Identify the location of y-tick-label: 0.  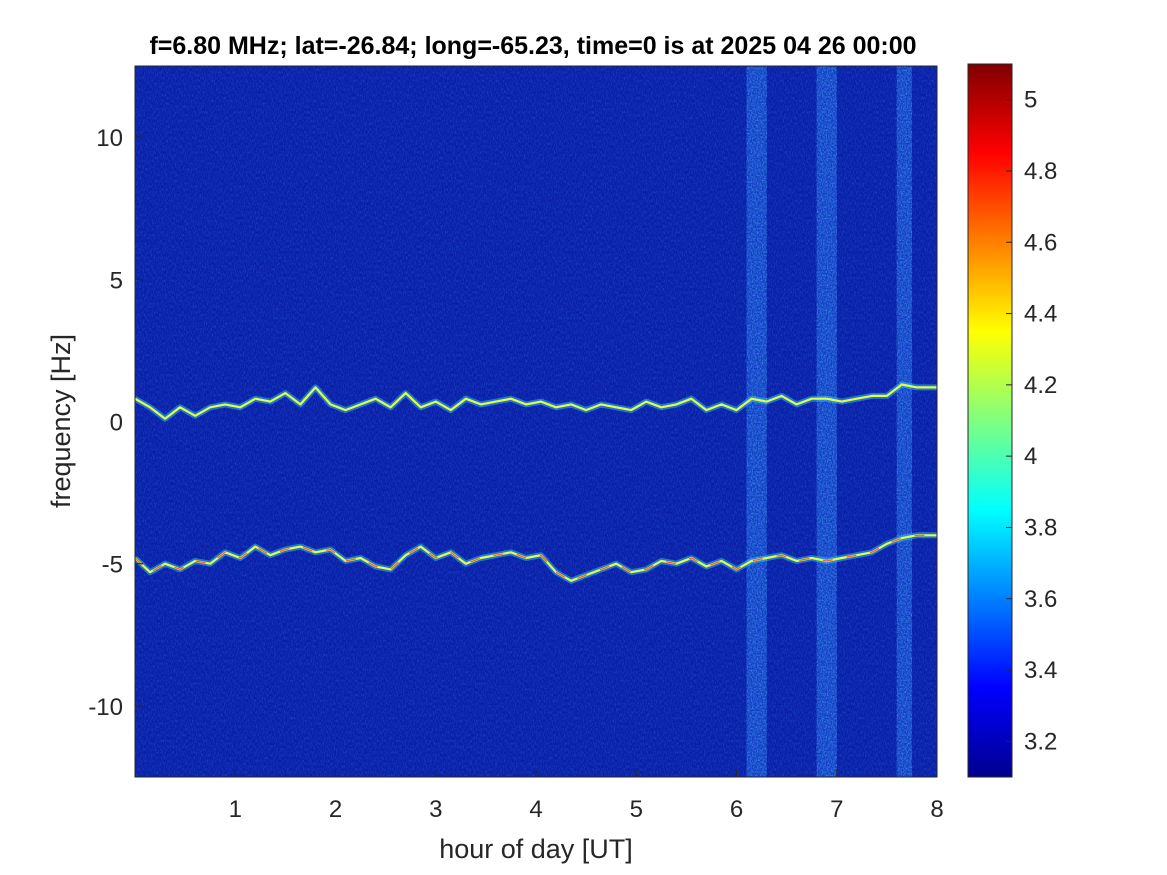
(116, 423).